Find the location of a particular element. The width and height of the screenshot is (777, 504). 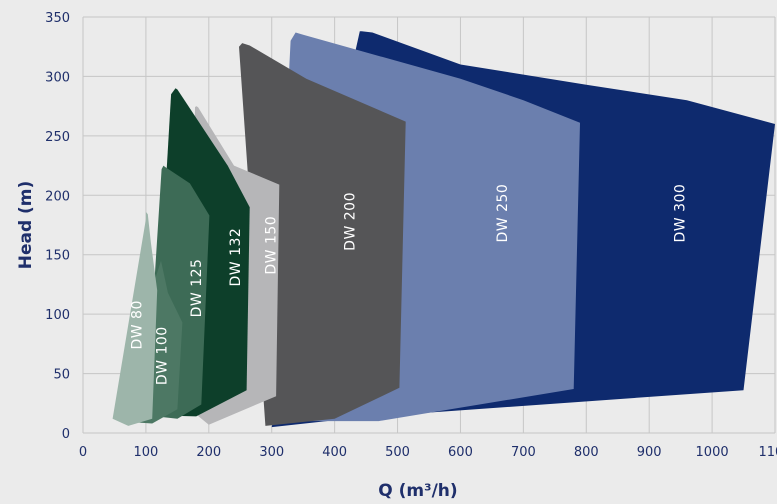

y-axis-title: Head (m) is located at coordinates (26, 225).